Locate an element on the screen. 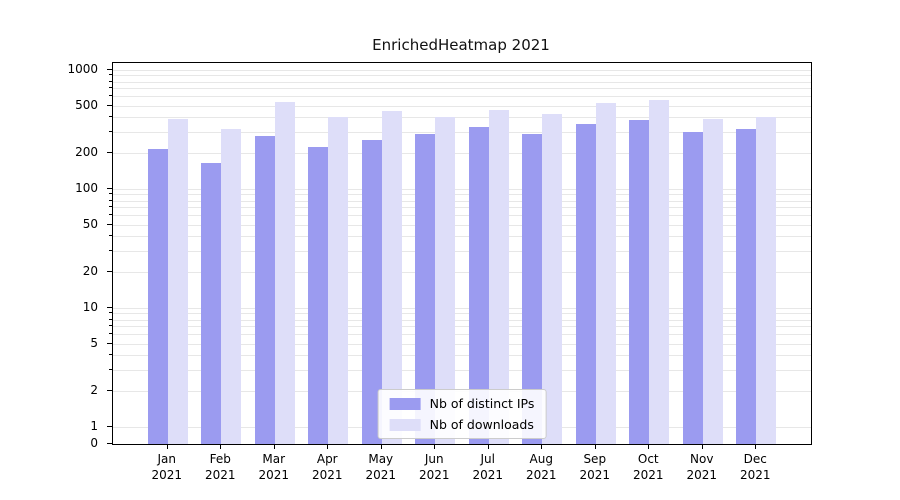 The height and width of the screenshot is (500, 900). y-tick-label: 0 is located at coordinates (94, 443).